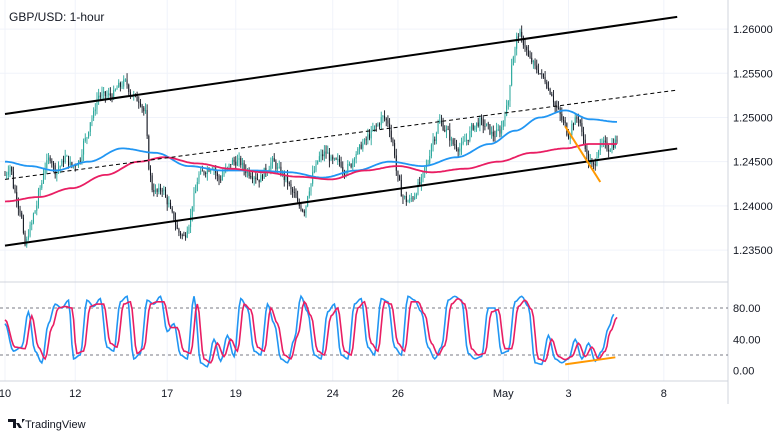 The image size is (780, 439). Describe the element at coordinates (55, 425) in the screenshot. I see `brand-name: TradingView` at that location.